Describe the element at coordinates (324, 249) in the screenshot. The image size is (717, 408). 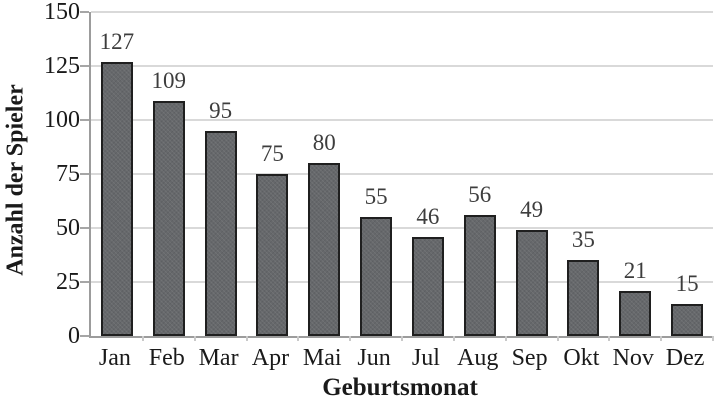
I see `bar-mai` at that location.